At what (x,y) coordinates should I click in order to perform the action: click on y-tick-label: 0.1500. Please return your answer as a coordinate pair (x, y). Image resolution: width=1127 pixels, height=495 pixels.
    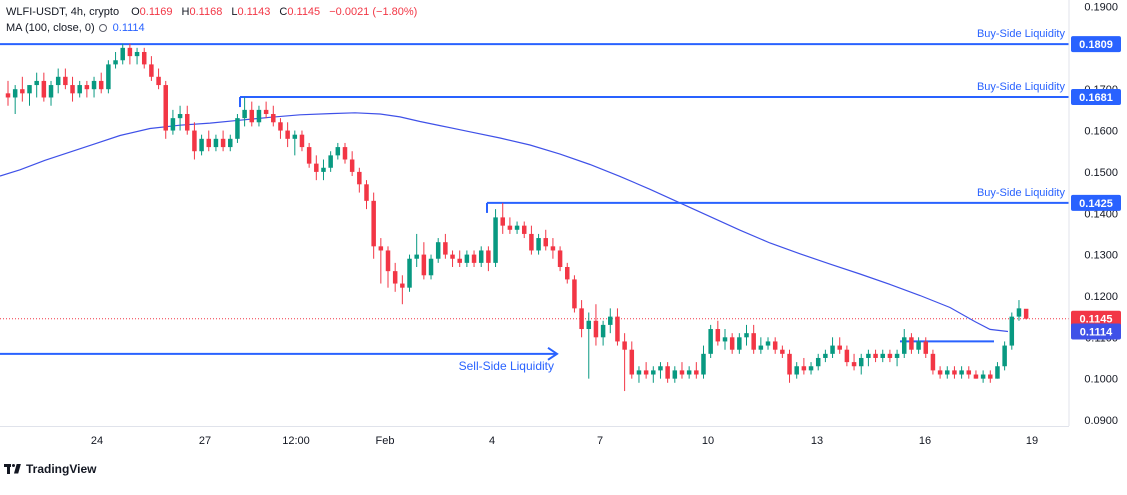
    Looking at the image, I should click on (1101, 173).